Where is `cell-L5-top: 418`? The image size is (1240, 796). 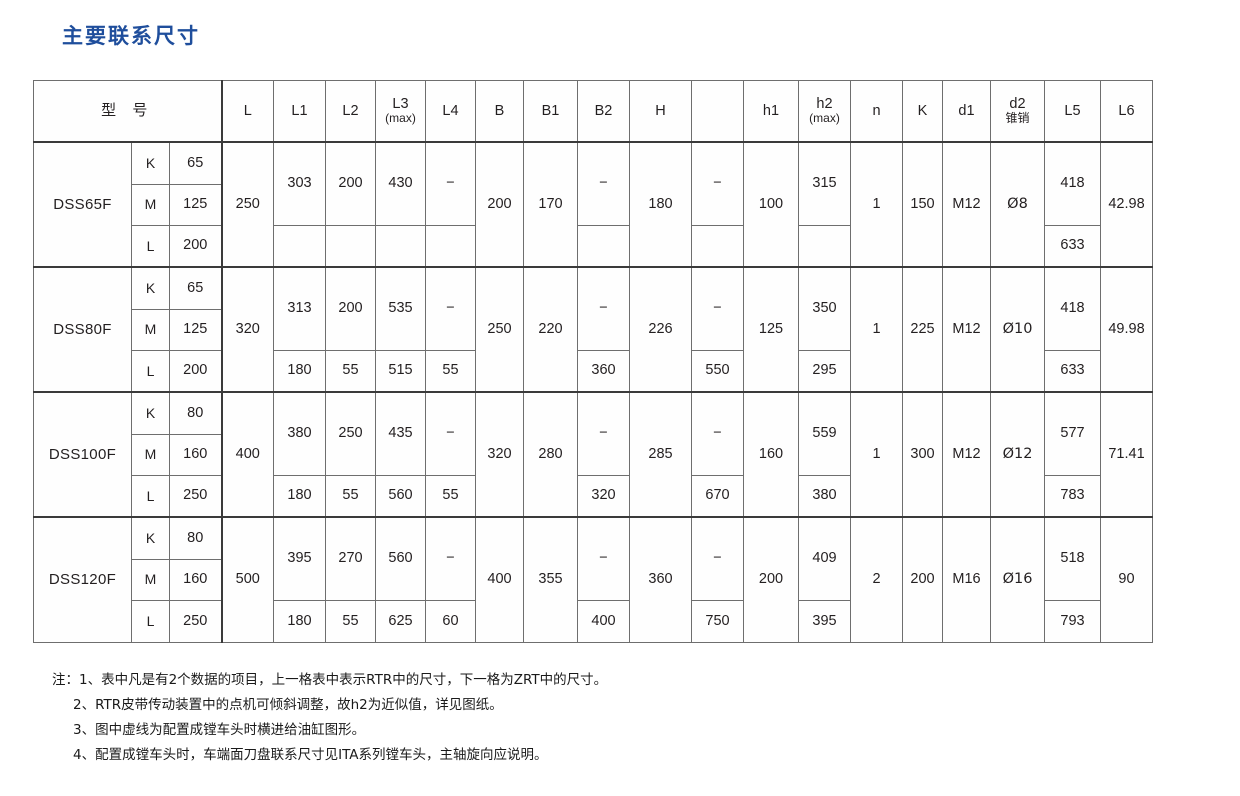 cell-L5-top: 418 is located at coordinates (1072, 308).